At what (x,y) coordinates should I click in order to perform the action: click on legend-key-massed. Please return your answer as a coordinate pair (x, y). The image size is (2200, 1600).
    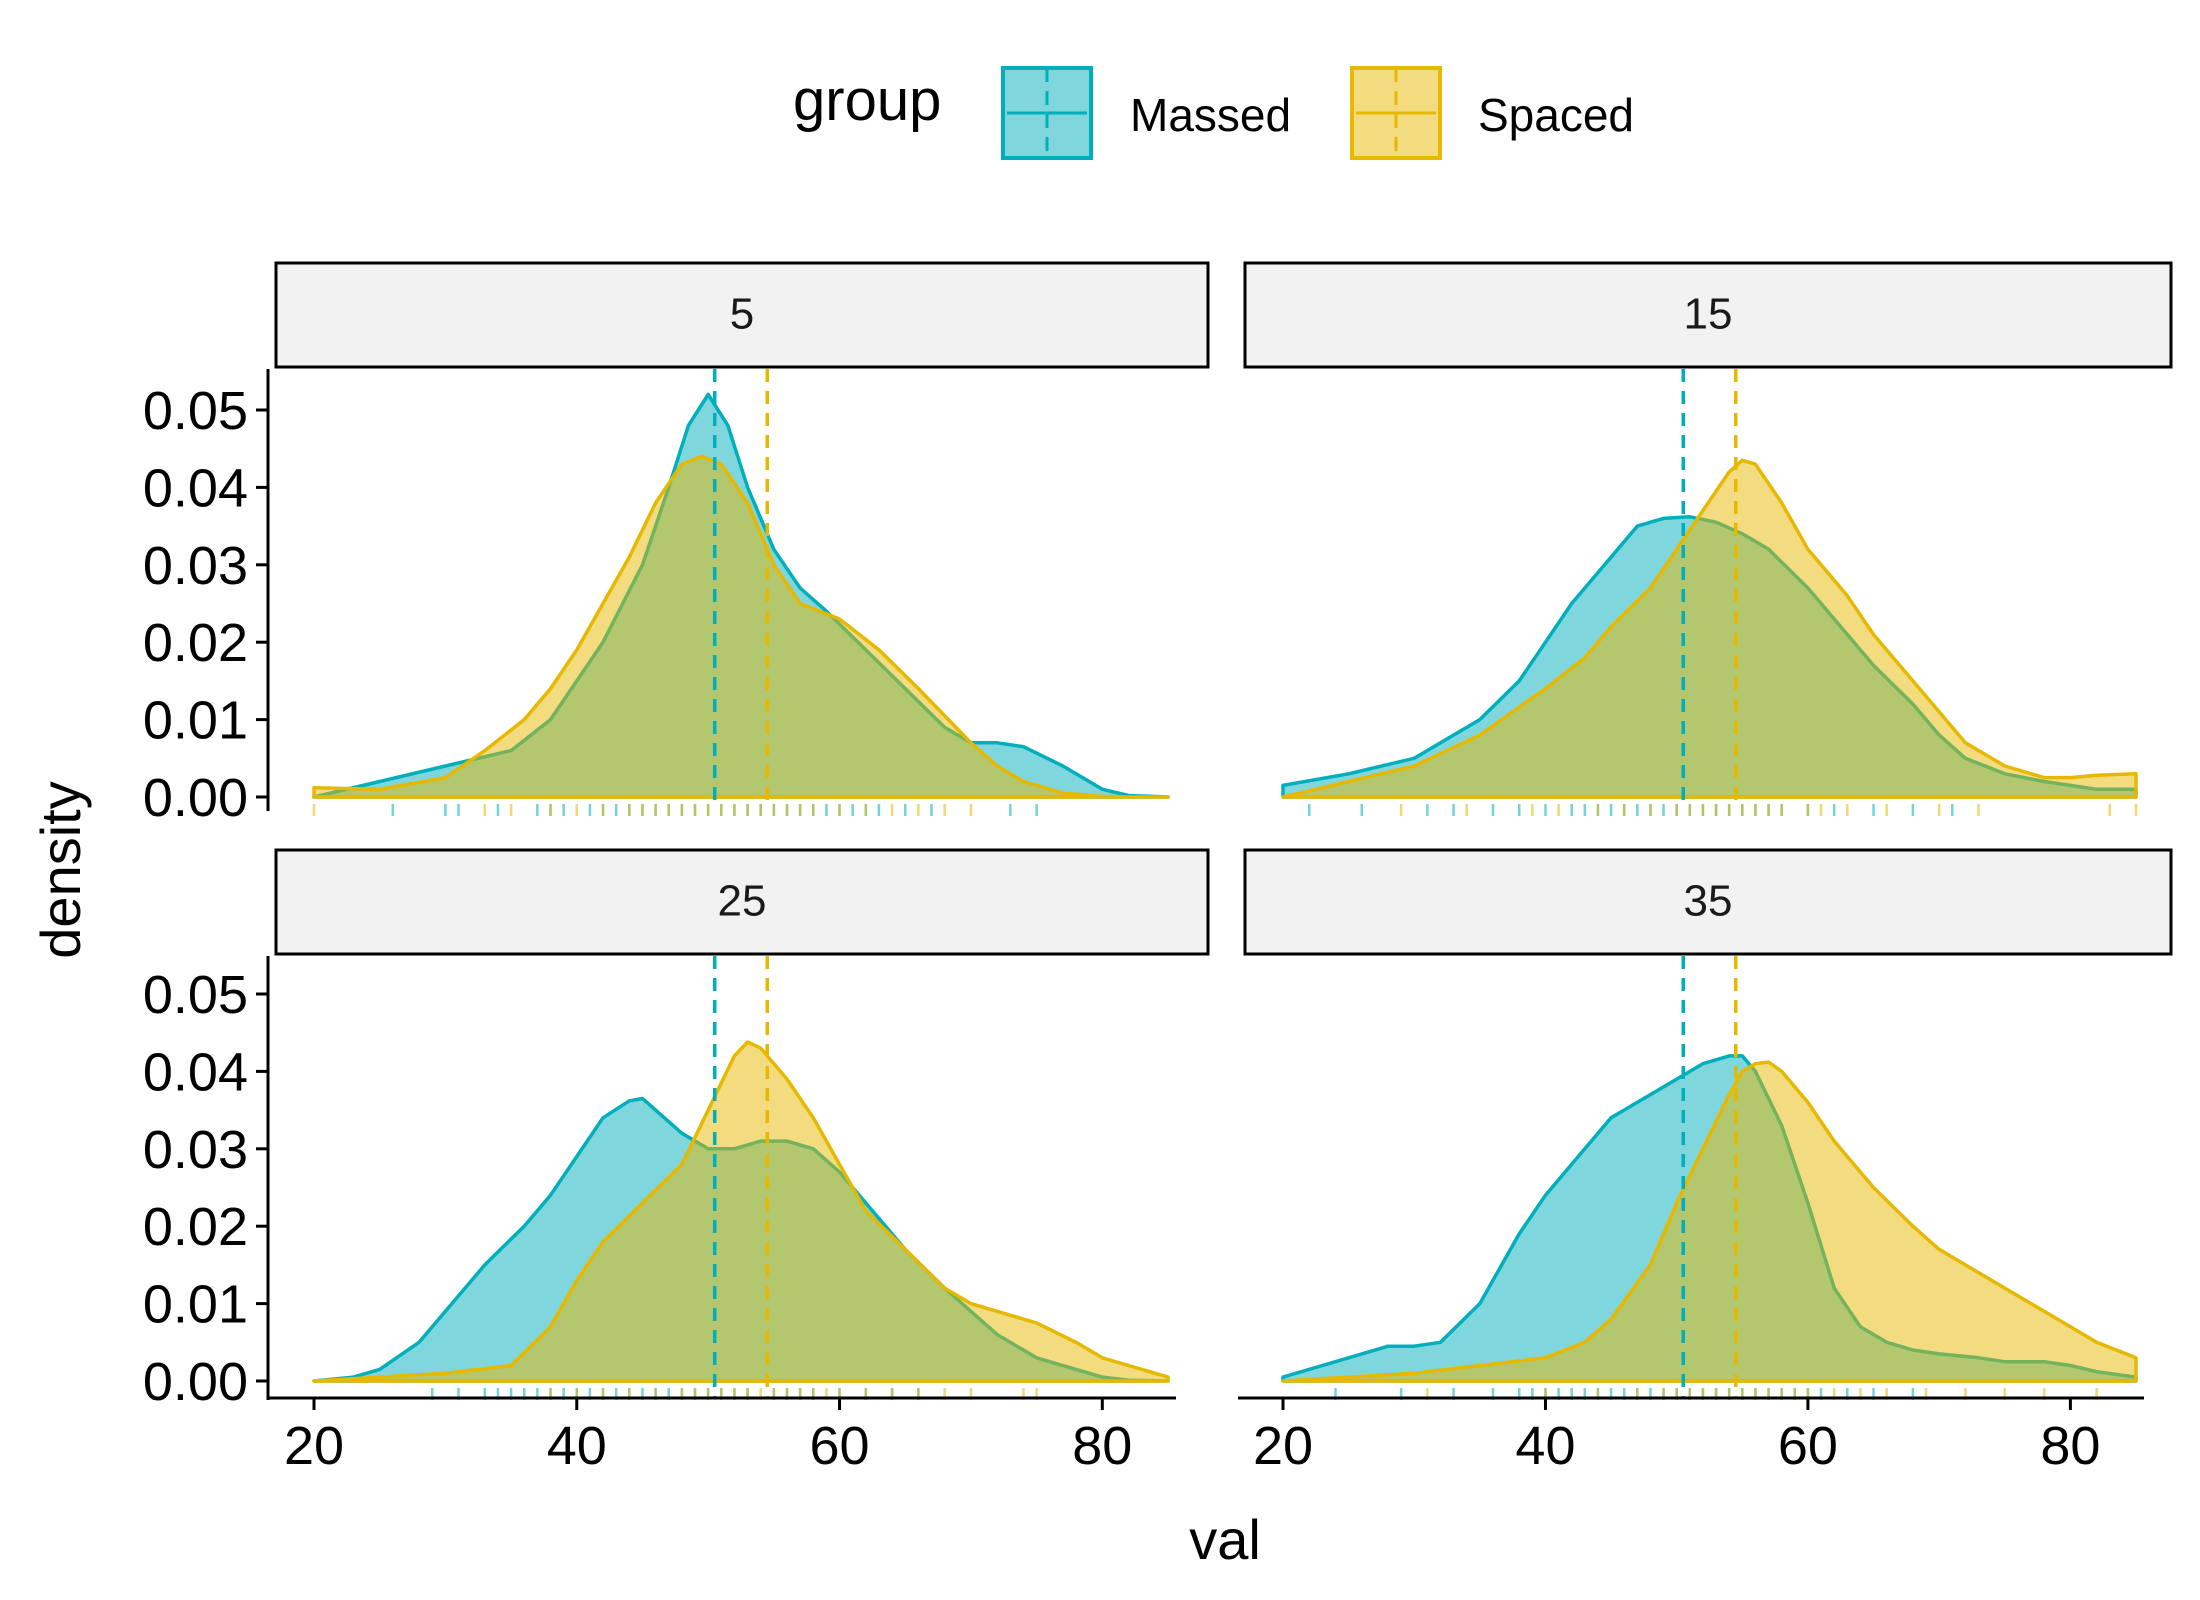
    Looking at the image, I should click on (1047, 113).